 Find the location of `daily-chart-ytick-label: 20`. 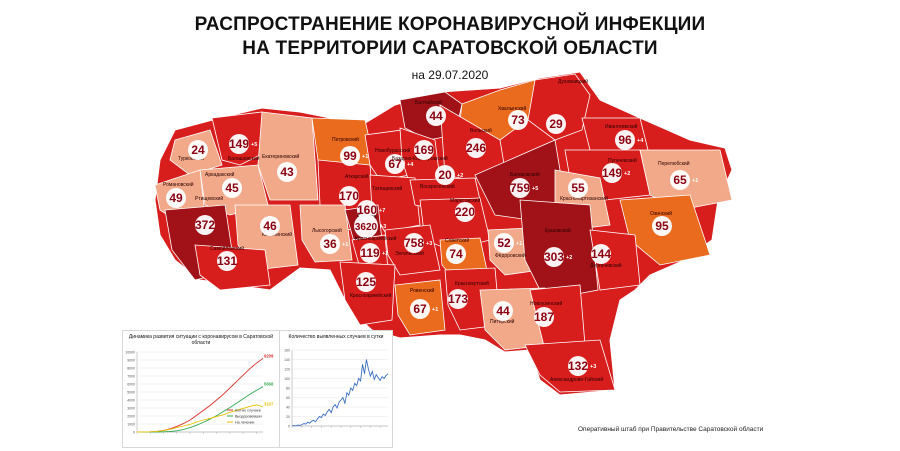

daily-chart-ytick-label: 20 is located at coordinates (288, 417).